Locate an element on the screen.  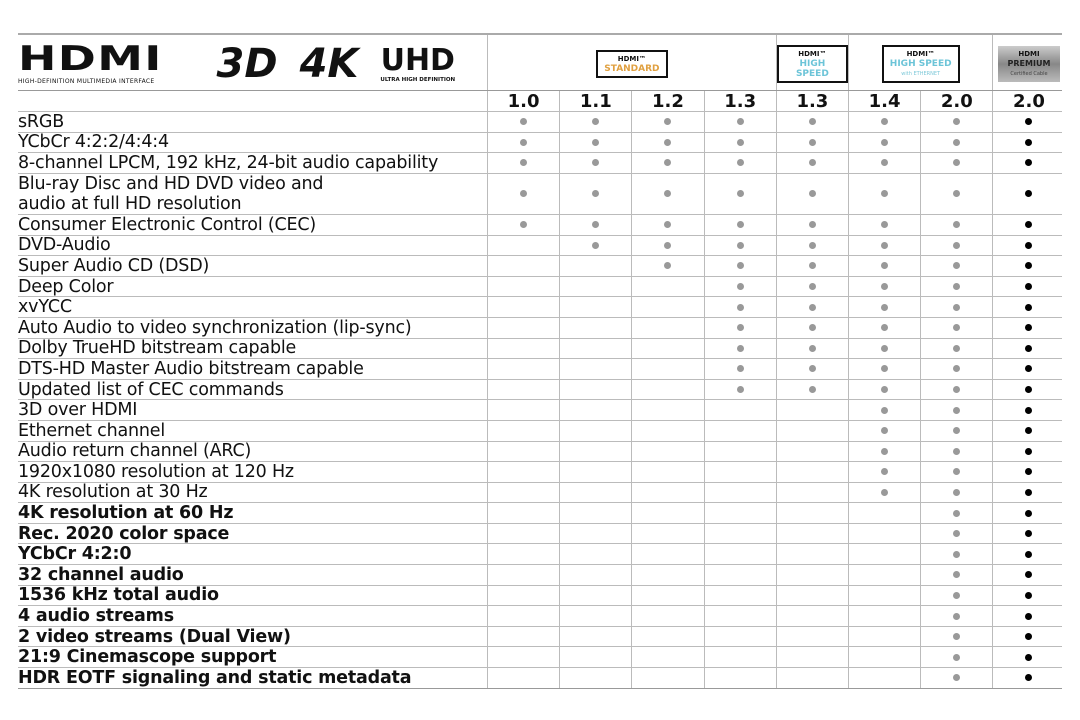
feature-label: DVD-Audio is located at coordinates (64, 245).